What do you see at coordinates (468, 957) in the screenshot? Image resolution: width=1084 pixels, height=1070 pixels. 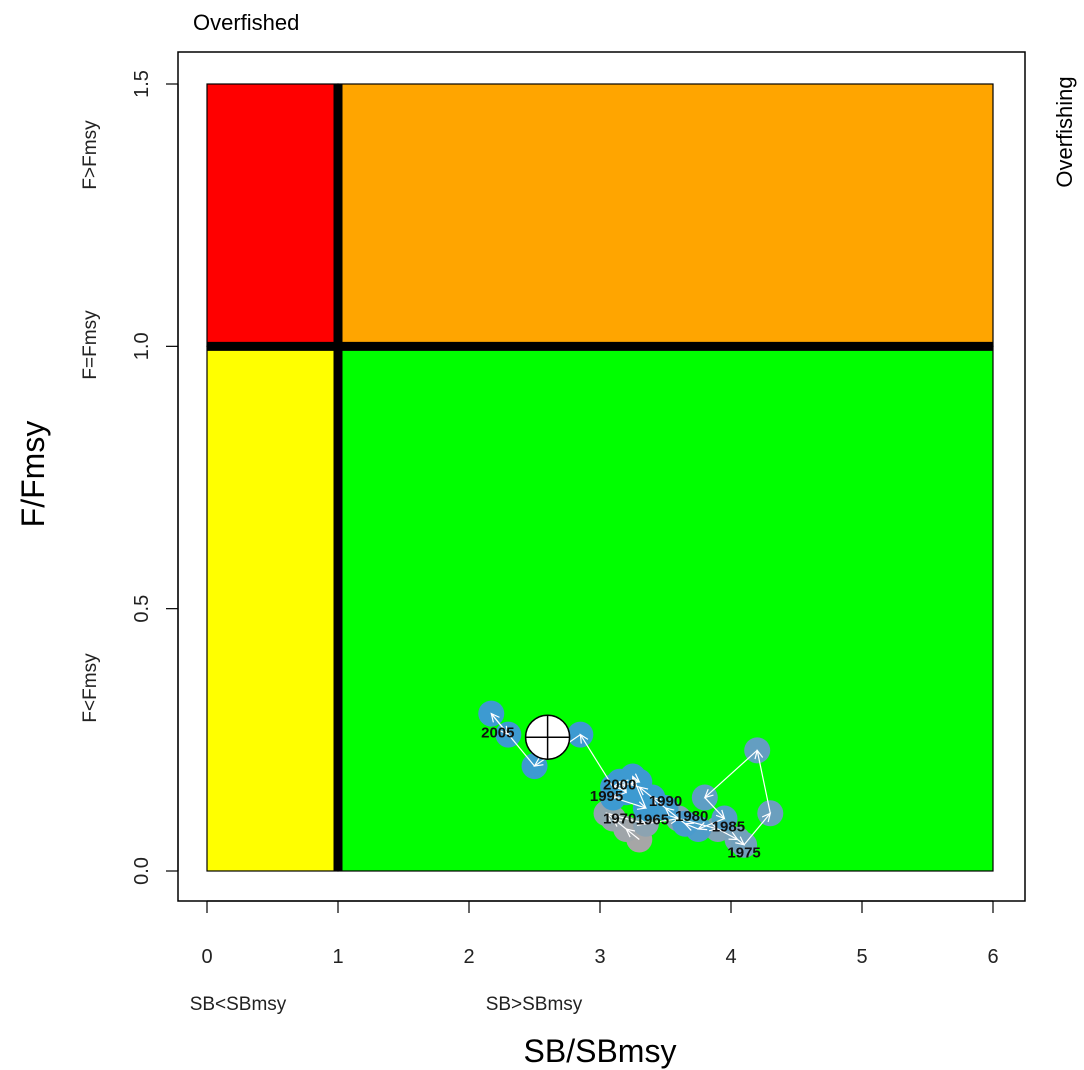 I see `x-tick-label: 2` at bounding box center [468, 957].